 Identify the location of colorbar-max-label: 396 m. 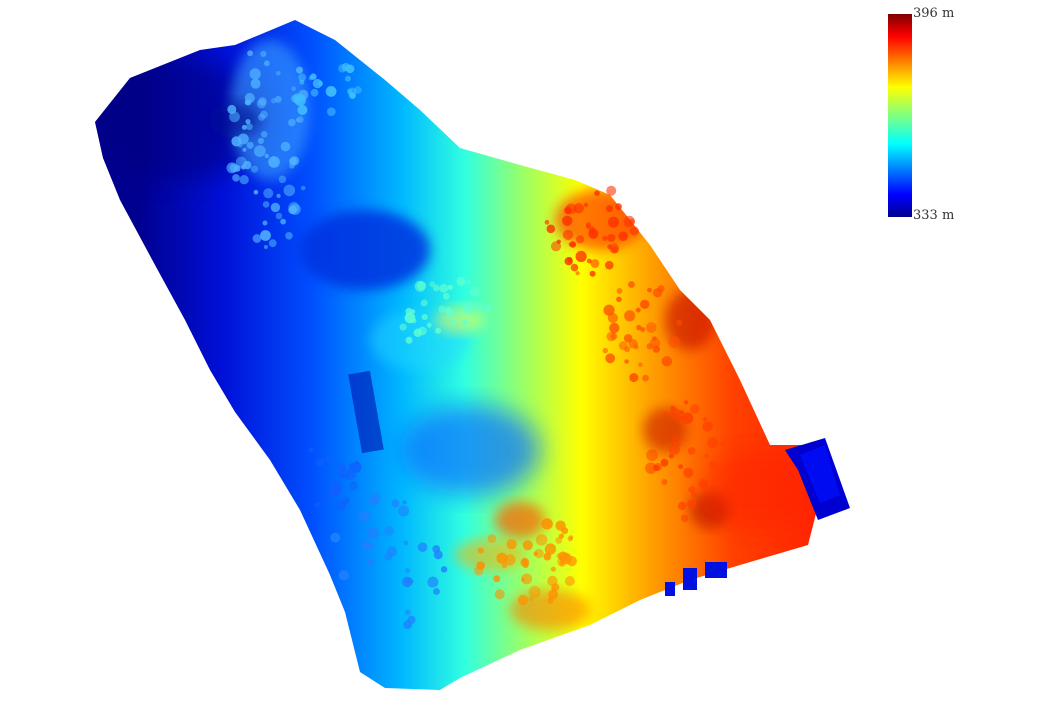
(934, 13).